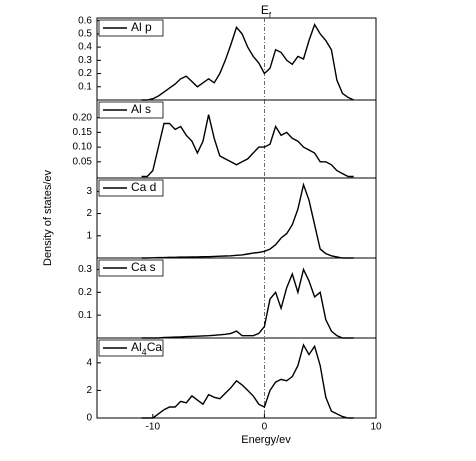  What do you see at coordinates (89, 418) in the screenshot?
I see `y-tick-label: 0` at bounding box center [89, 418].